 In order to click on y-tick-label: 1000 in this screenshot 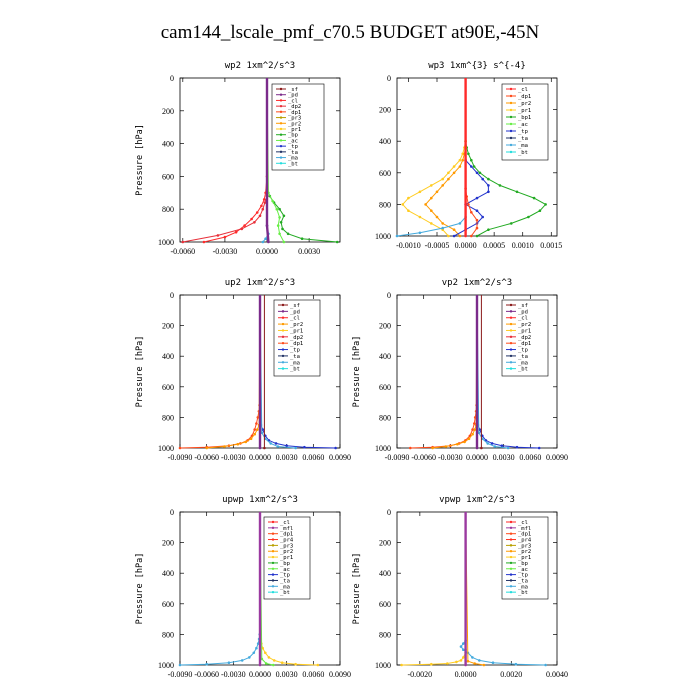, I will do `click(383, 236)`.